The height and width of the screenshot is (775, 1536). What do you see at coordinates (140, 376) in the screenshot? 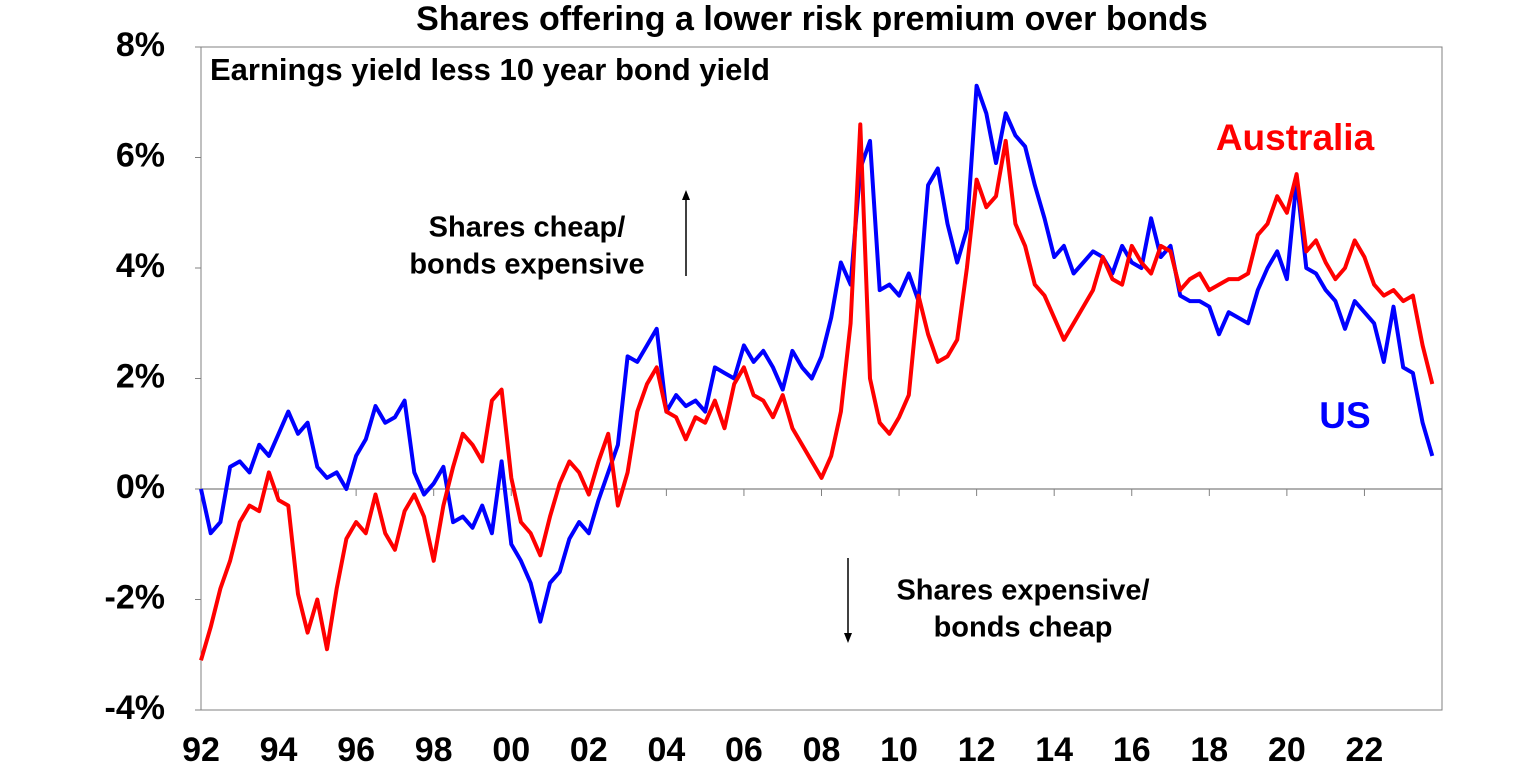
I see `y-tick-label: 2%` at bounding box center [140, 376].